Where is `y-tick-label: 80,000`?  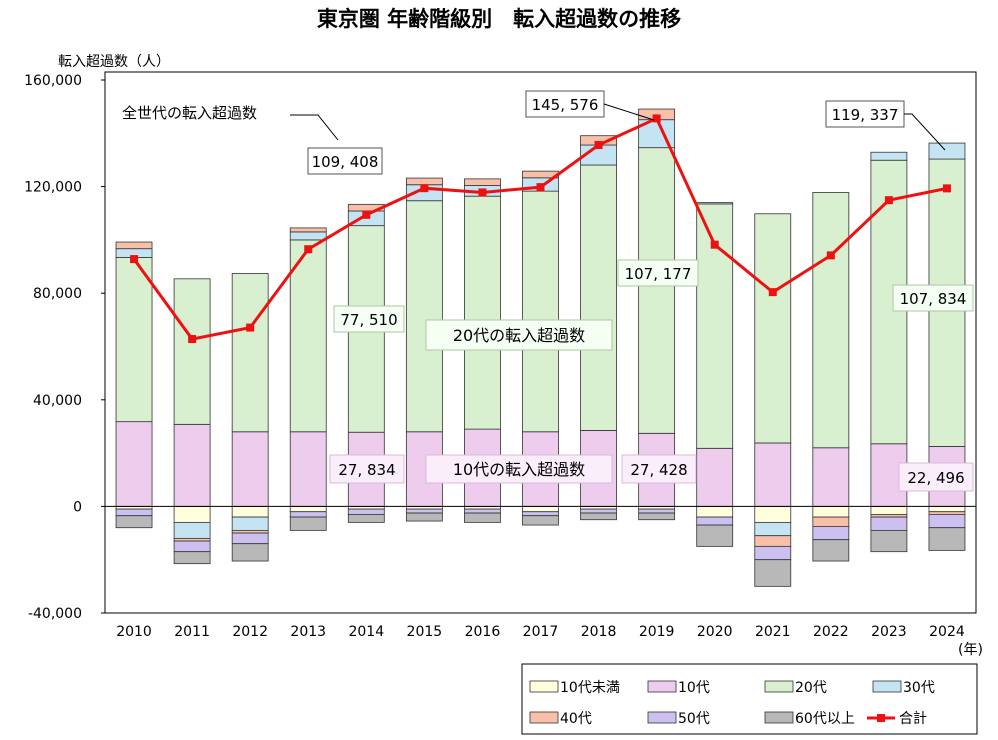 y-tick-label: 80,000 is located at coordinates (57, 294).